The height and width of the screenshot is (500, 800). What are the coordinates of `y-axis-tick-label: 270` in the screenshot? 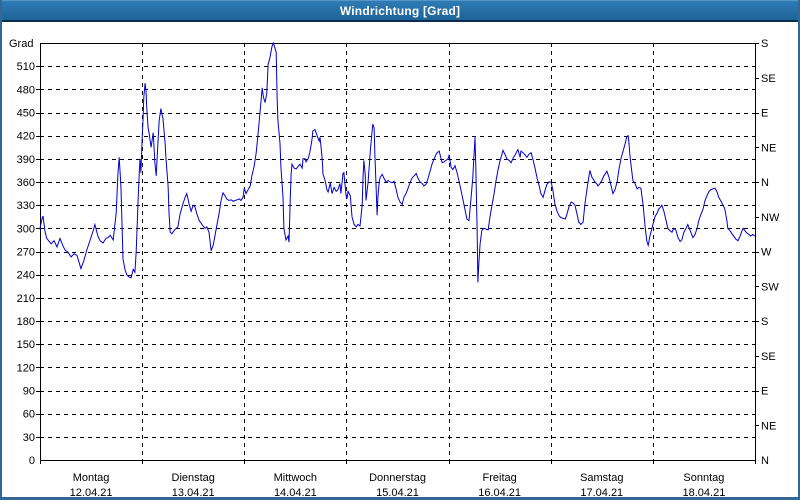 It's located at (26, 253).